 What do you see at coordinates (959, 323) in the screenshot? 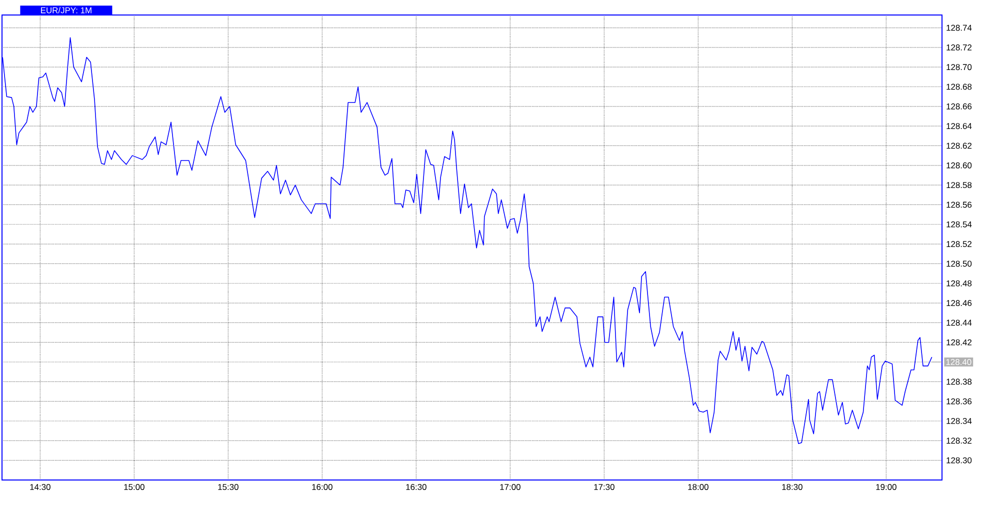
I see `y-tick-label: 128.44` at bounding box center [959, 323].